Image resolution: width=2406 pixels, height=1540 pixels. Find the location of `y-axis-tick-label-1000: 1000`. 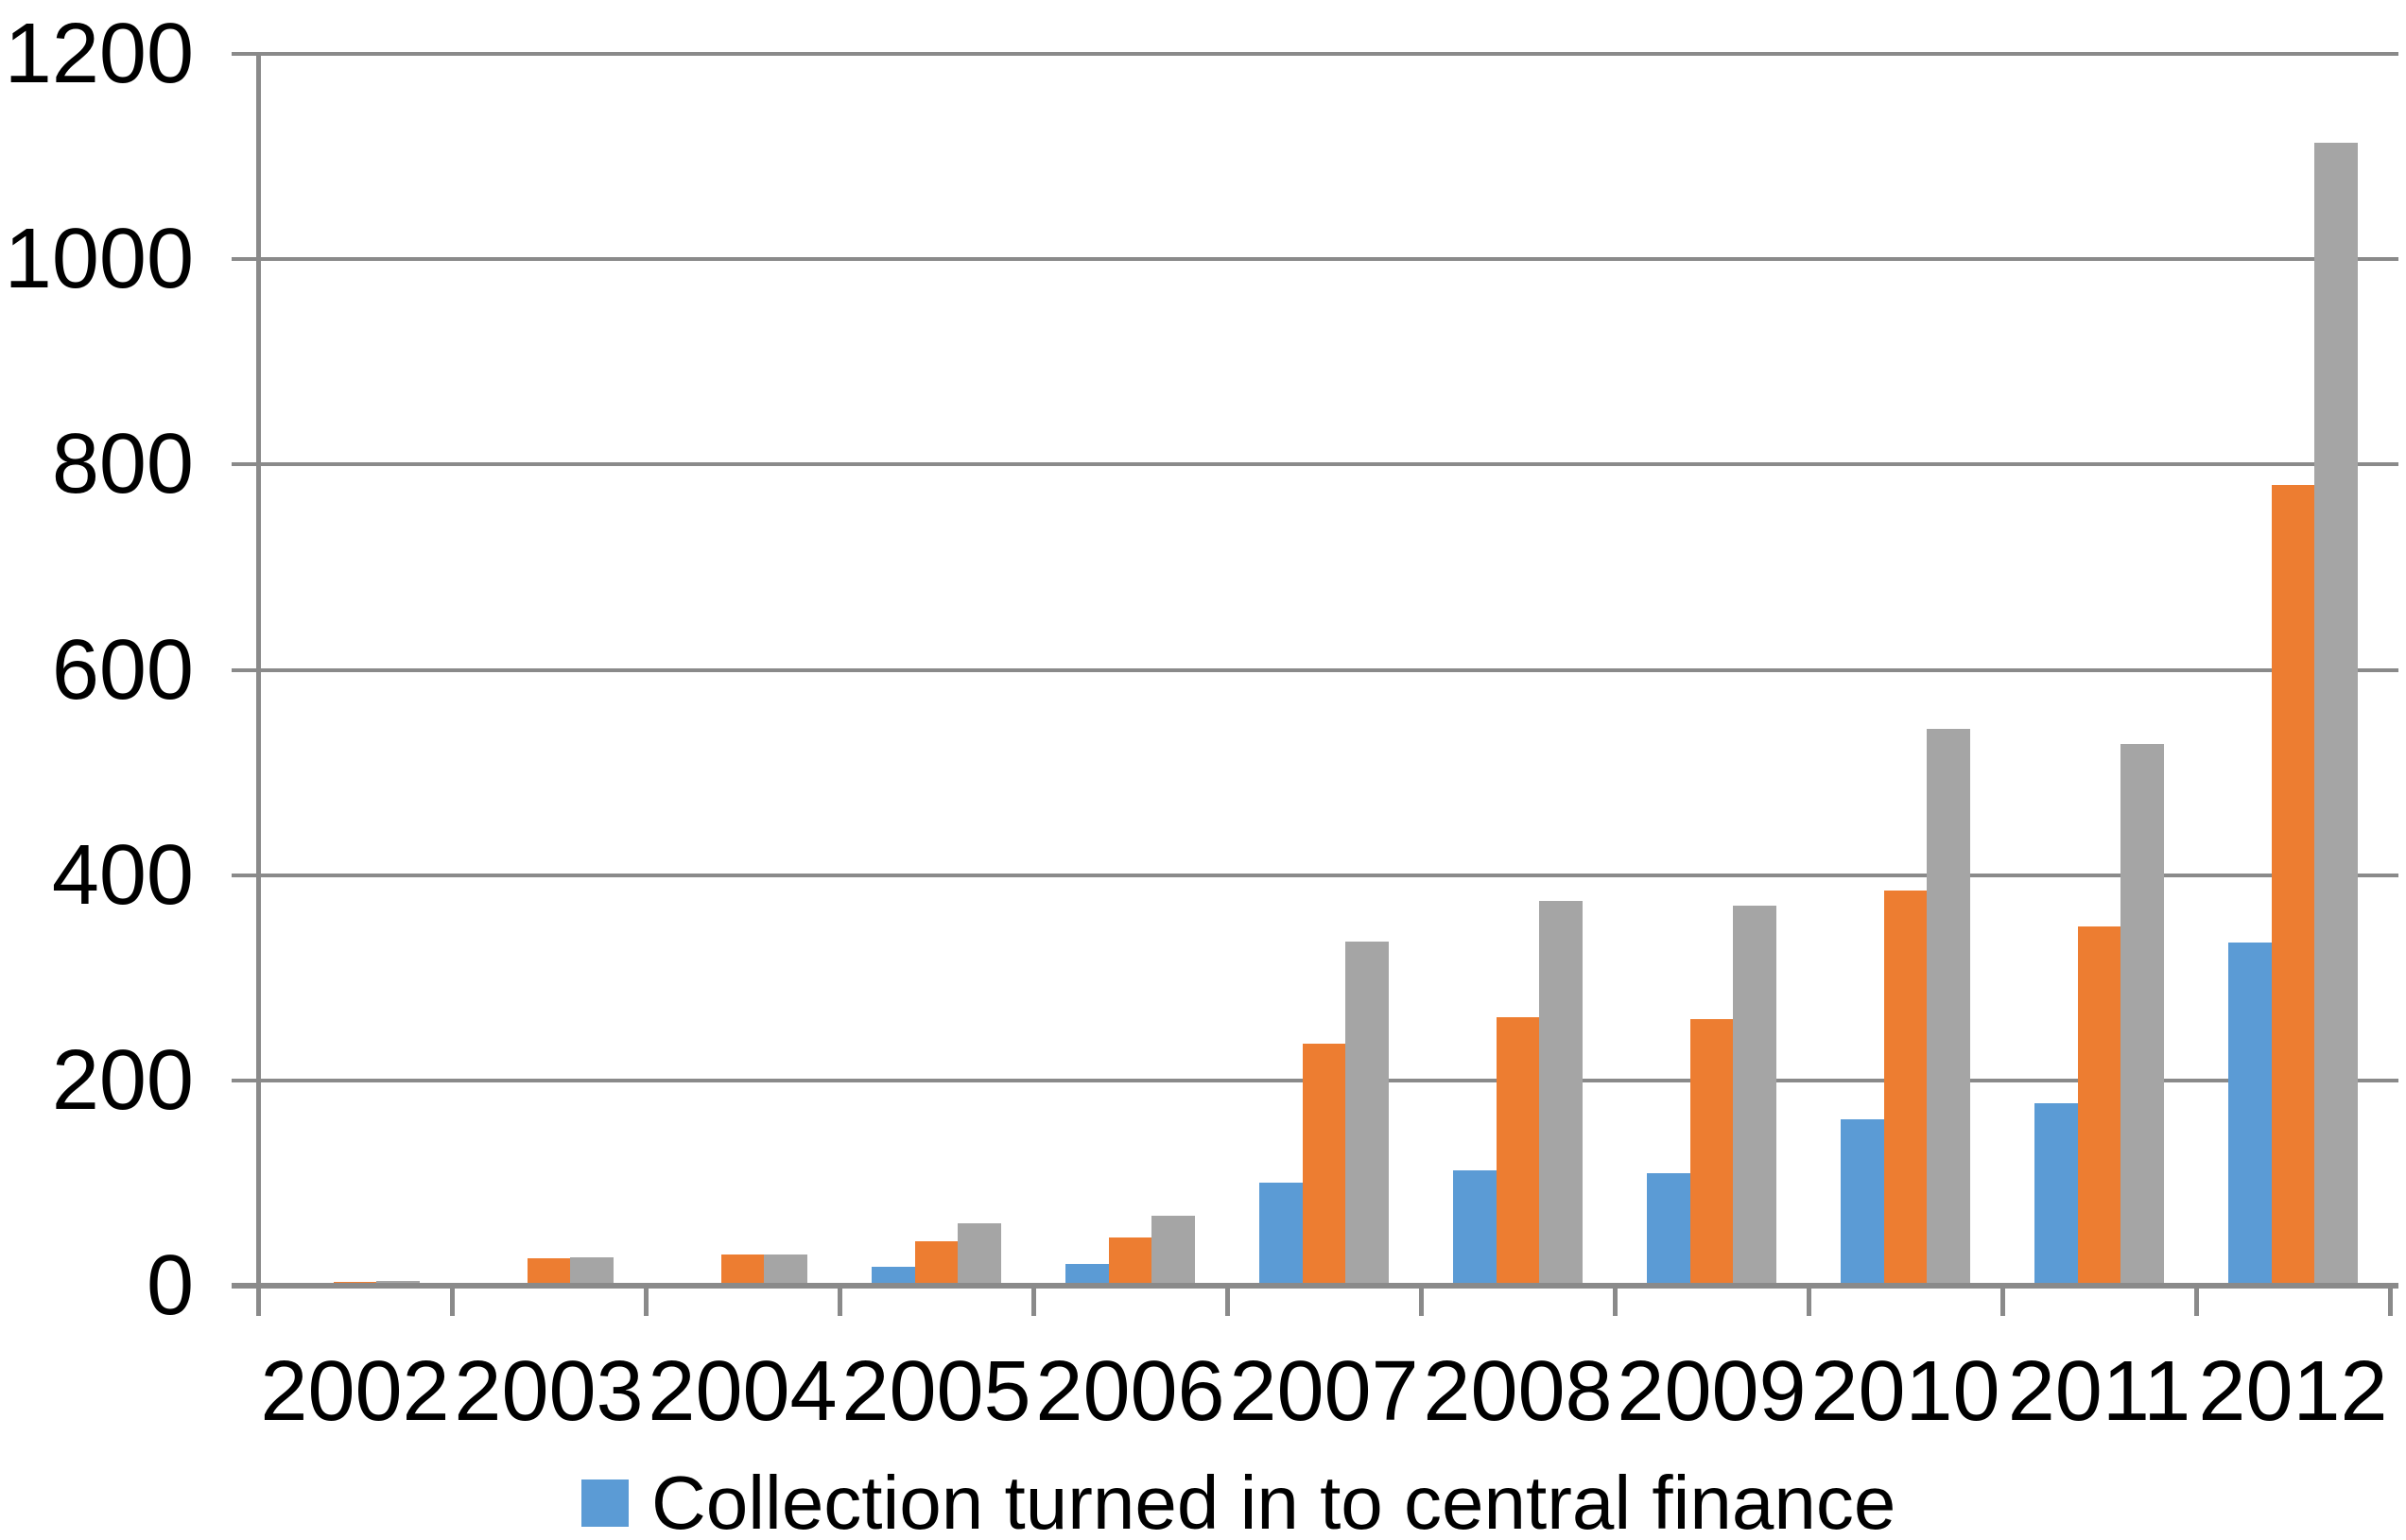

y-axis-tick-label-1000: 1000 is located at coordinates (99, 259).